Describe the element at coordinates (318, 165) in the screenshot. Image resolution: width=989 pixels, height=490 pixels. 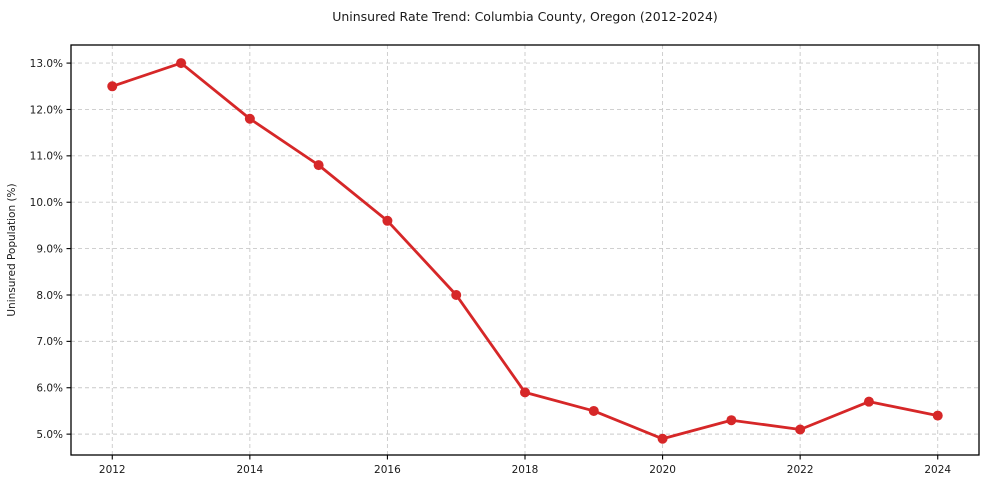
I see `data-point-2015` at that location.